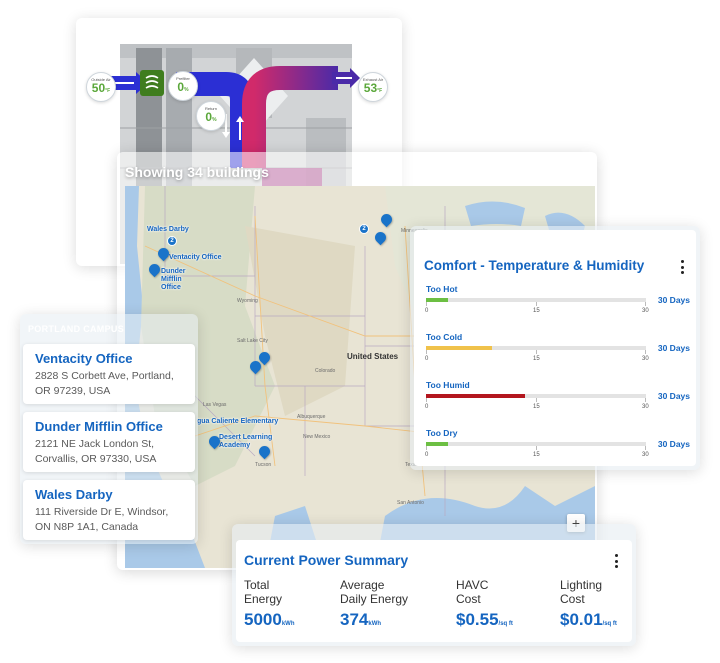  I want to click on power-label: Average, so click(362, 585).